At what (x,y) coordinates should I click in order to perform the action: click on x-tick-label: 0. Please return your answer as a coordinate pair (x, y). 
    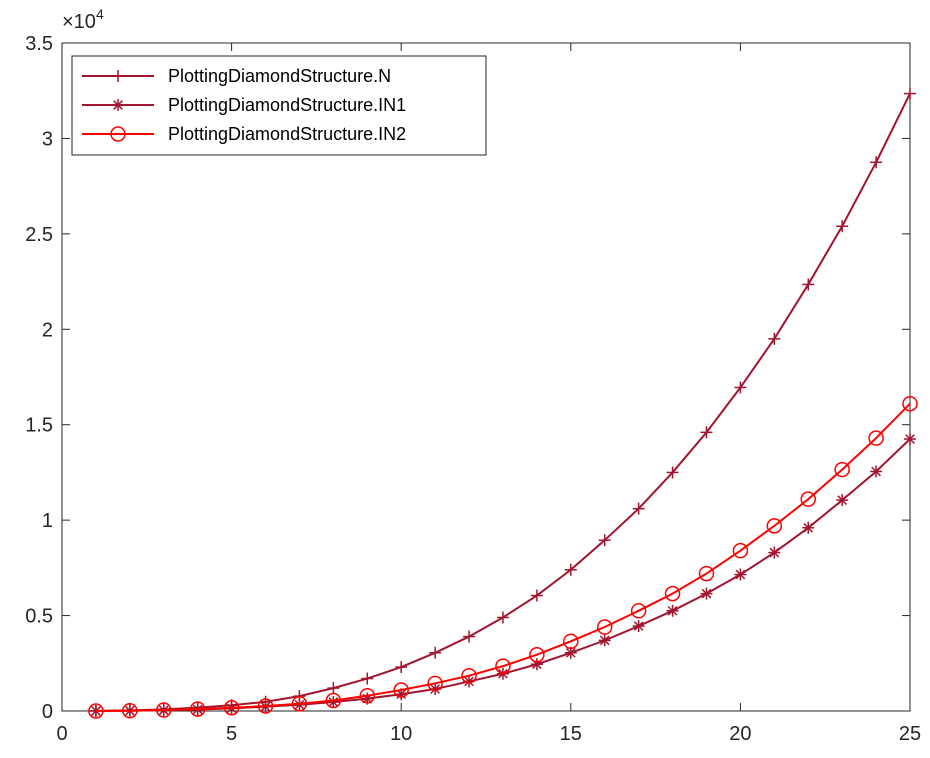
    Looking at the image, I should click on (61, 734).